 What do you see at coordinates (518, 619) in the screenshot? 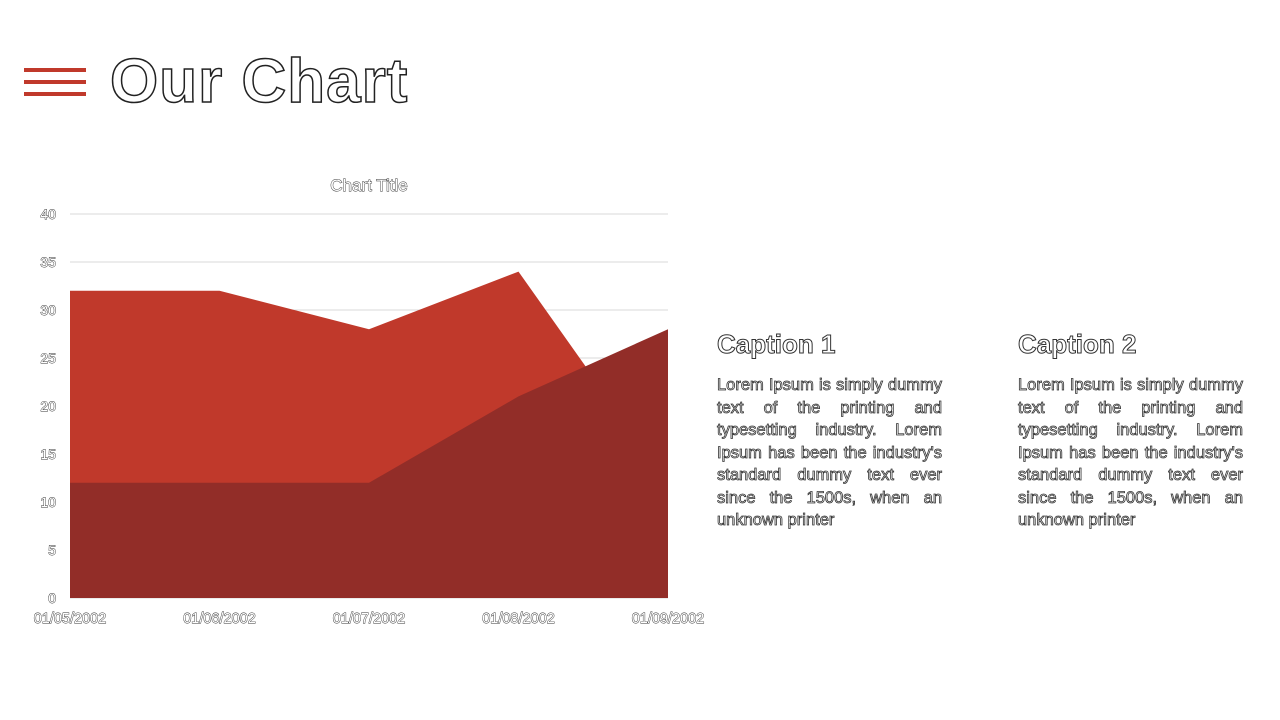
I see `x-tick-label: 01/08/2002` at bounding box center [518, 619].